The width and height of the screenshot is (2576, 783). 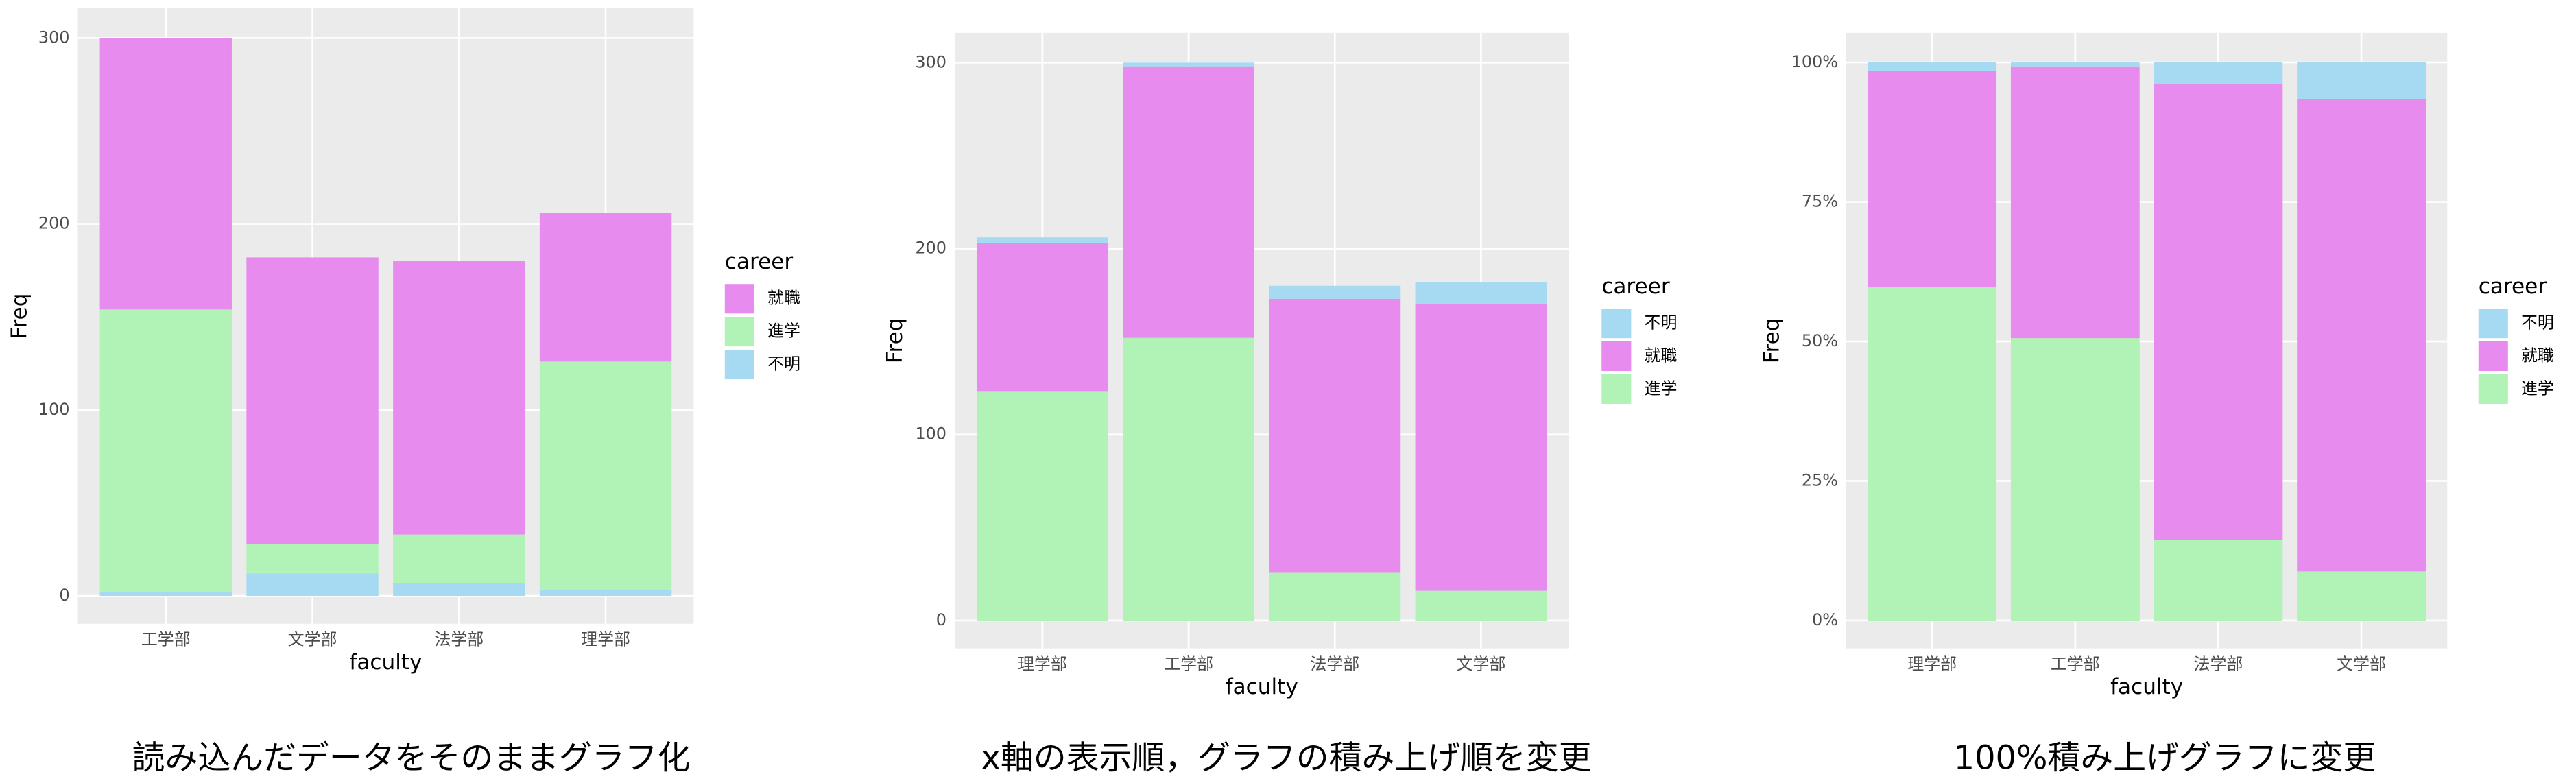 What do you see at coordinates (2165, 758) in the screenshot?
I see `caption: 100%積み上げグラフに変更` at bounding box center [2165, 758].